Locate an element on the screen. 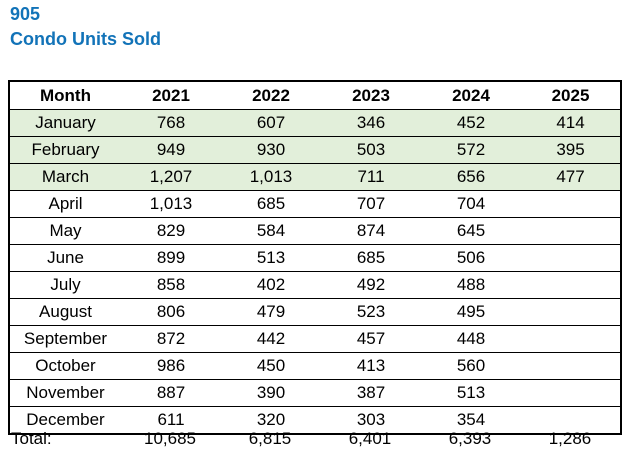 The width and height of the screenshot is (629, 459). month-cell: October is located at coordinates (65, 366).